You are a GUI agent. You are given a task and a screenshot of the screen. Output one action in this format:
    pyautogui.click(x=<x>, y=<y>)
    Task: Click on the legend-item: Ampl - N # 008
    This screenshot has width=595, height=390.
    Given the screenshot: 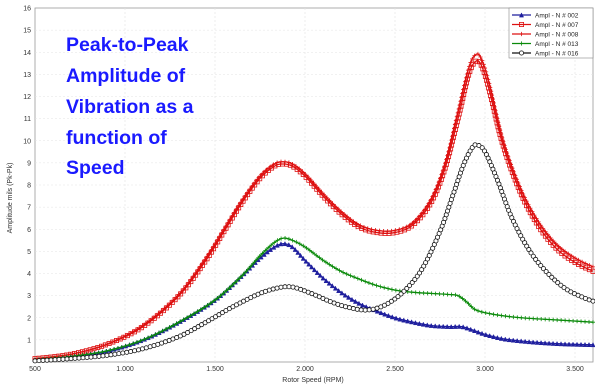 What is the action you would take?
    pyautogui.click(x=545, y=34)
    